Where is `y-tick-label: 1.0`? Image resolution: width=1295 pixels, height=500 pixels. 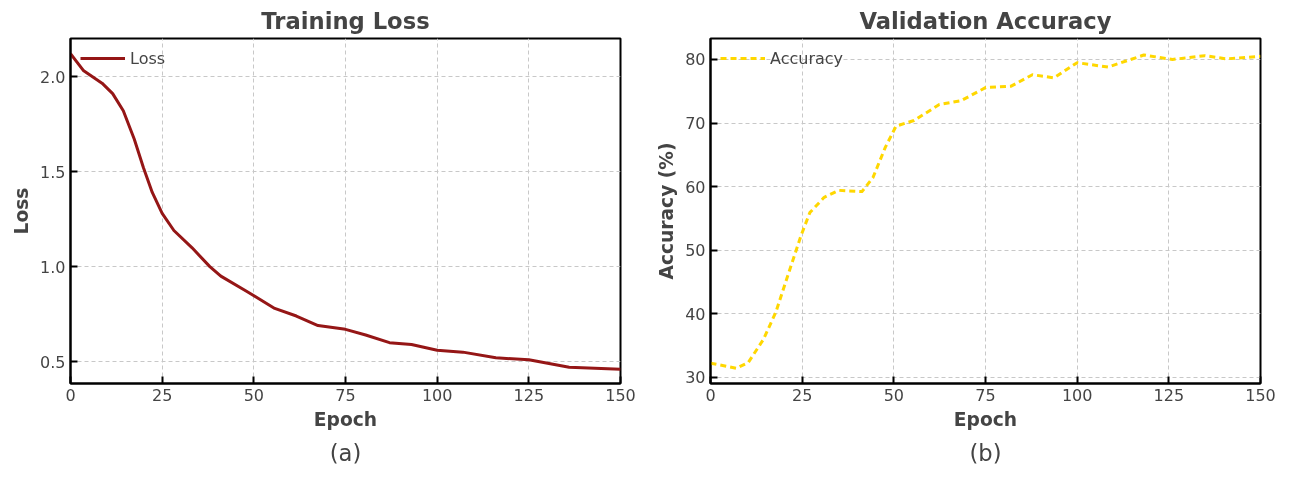
y-tick-label: 1.0 is located at coordinates (53, 267).